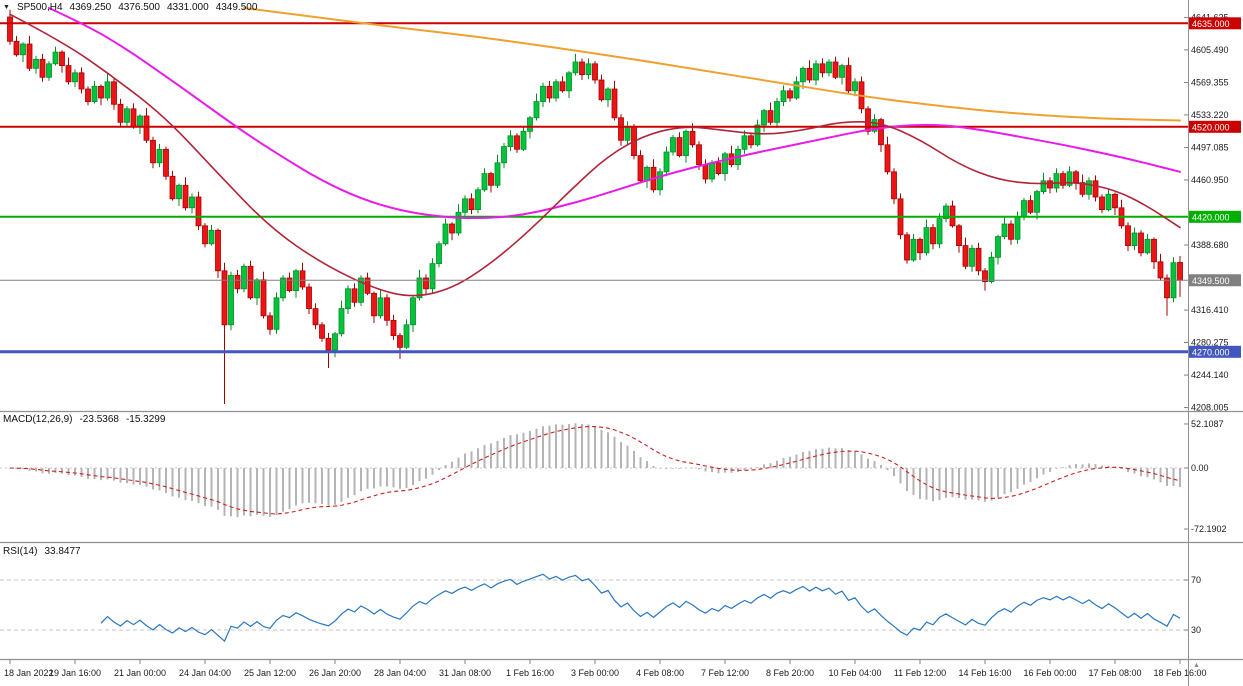  Describe the element at coordinates (335, 673) in the screenshot. I see `time-tick-label: 26 Jan 20:00` at that location.